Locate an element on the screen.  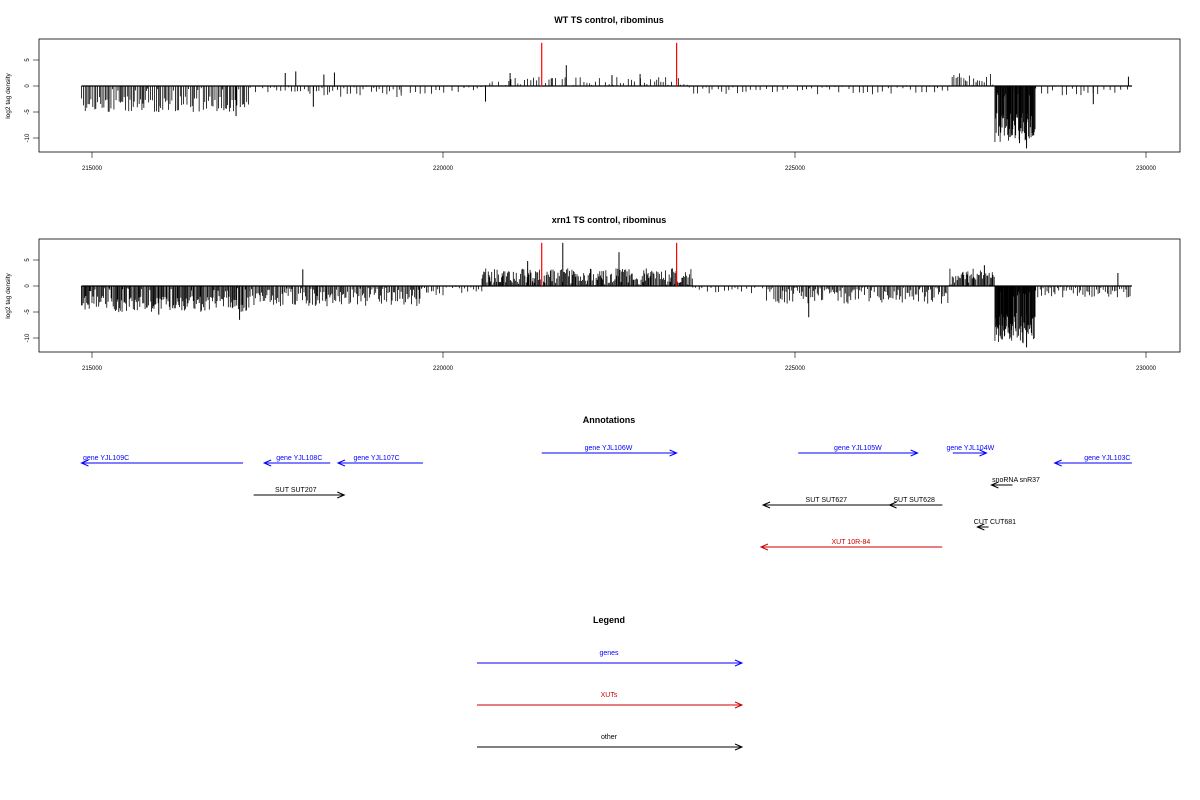
feature-label: SUT SUT628 is located at coordinates (914, 500).